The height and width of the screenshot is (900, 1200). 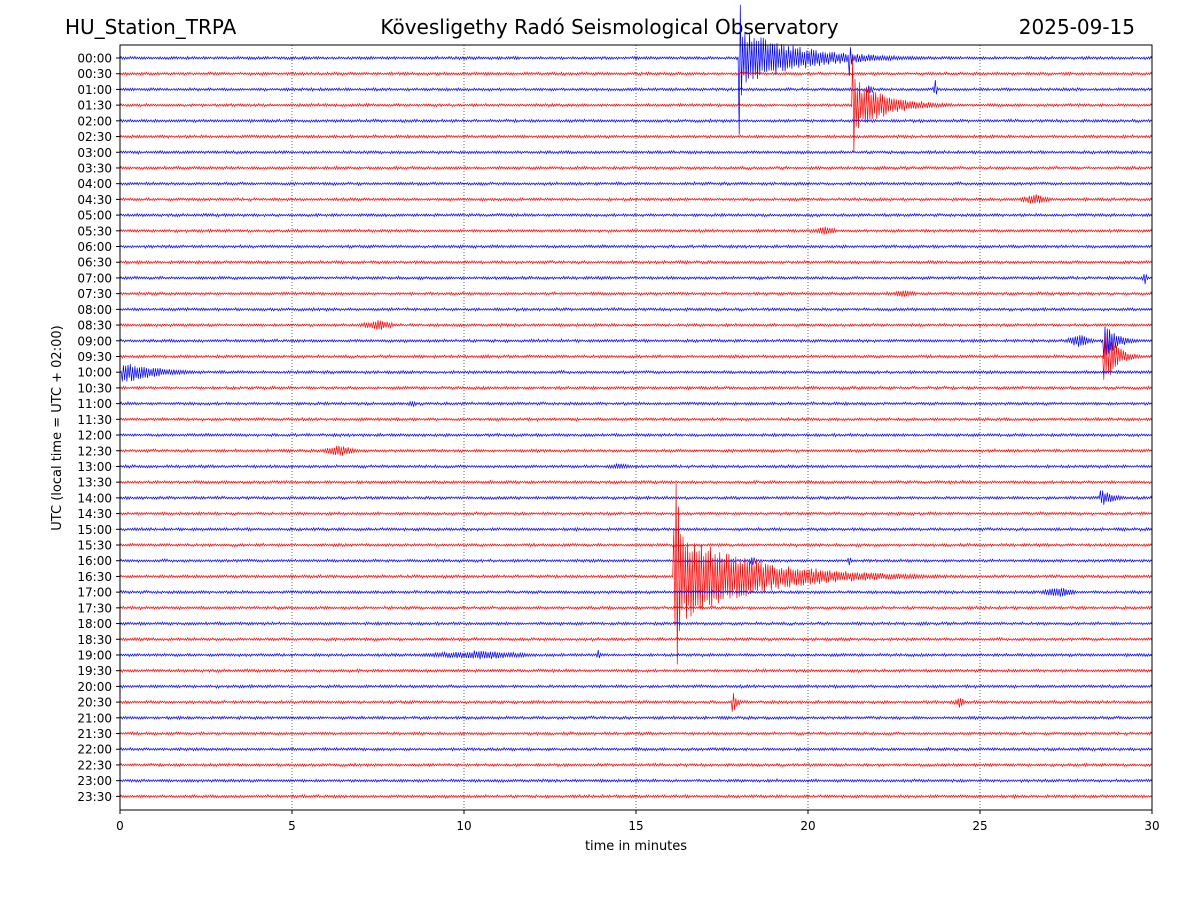 What do you see at coordinates (94, 624) in the screenshot?
I see `y-tick-label: 18:00` at bounding box center [94, 624].